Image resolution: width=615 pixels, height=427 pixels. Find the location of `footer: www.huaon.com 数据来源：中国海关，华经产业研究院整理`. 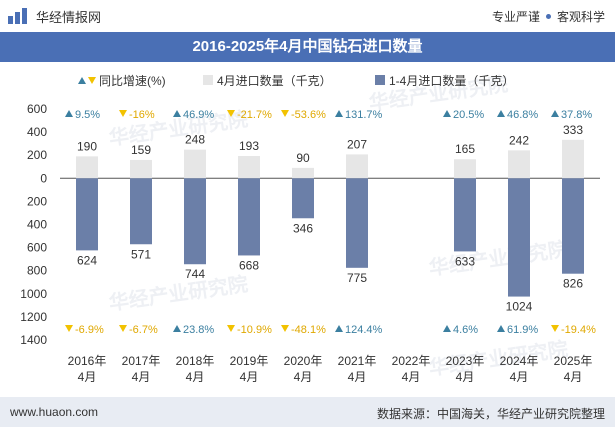

footer: www.huaon.com 数据来源：中国海关，华经产业研究院整理 is located at coordinates (307, 412).